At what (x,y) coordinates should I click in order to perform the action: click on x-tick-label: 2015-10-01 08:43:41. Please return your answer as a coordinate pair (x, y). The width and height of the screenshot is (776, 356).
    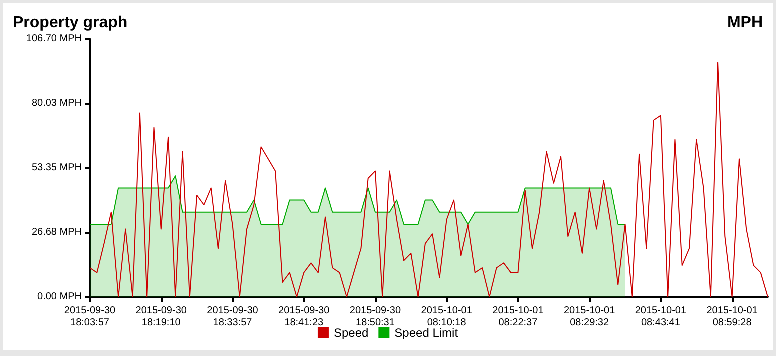
    Looking at the image, I should click on (661, 317).